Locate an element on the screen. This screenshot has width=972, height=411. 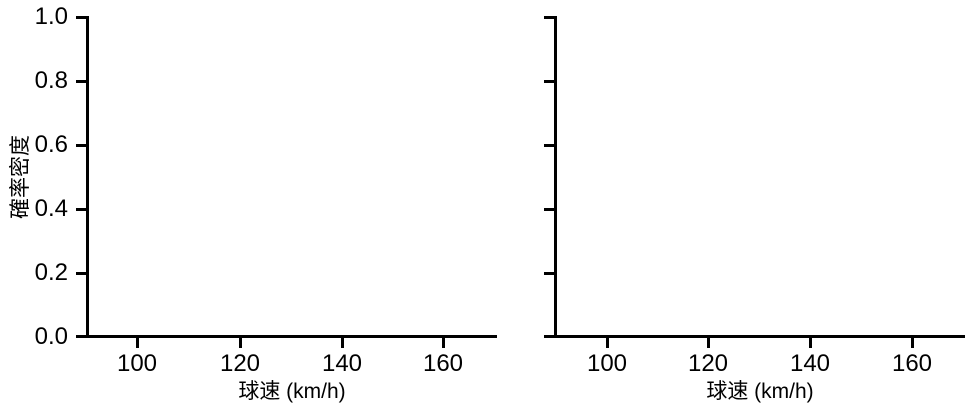
left-y-tick-label: 0.8 is located at coordinates (51, 80).